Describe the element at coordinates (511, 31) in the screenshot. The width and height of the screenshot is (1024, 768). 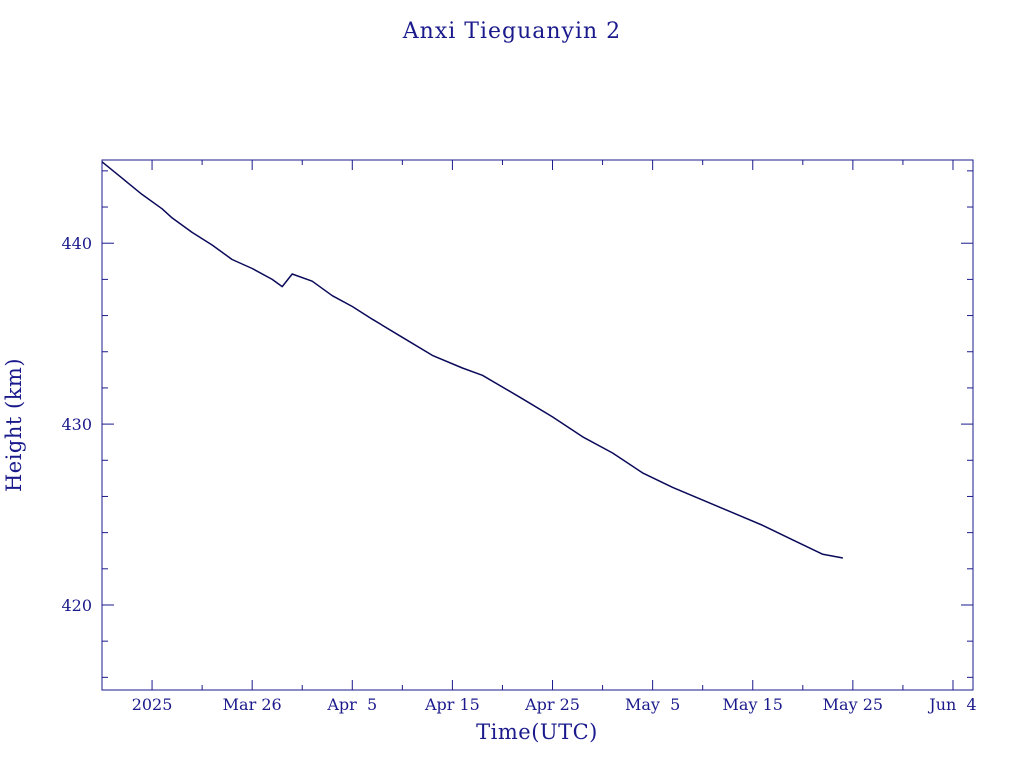
I see `chart-title: Anxi Tieguanyin 2` at that location.